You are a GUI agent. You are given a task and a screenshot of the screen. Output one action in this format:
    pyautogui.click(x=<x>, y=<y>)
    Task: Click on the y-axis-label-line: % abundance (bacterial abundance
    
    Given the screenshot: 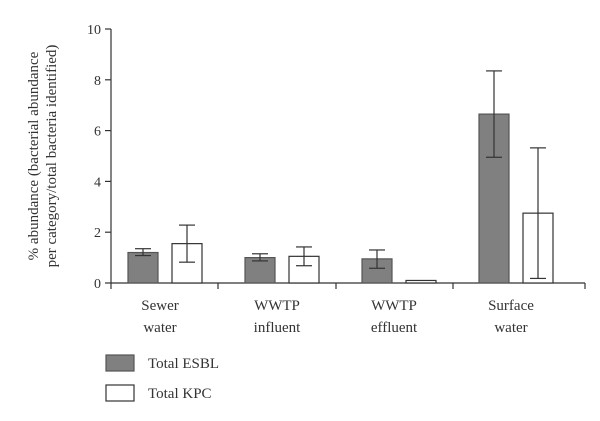 What is the action you would take?
    pyautogui.click(x=34, y=155)
    